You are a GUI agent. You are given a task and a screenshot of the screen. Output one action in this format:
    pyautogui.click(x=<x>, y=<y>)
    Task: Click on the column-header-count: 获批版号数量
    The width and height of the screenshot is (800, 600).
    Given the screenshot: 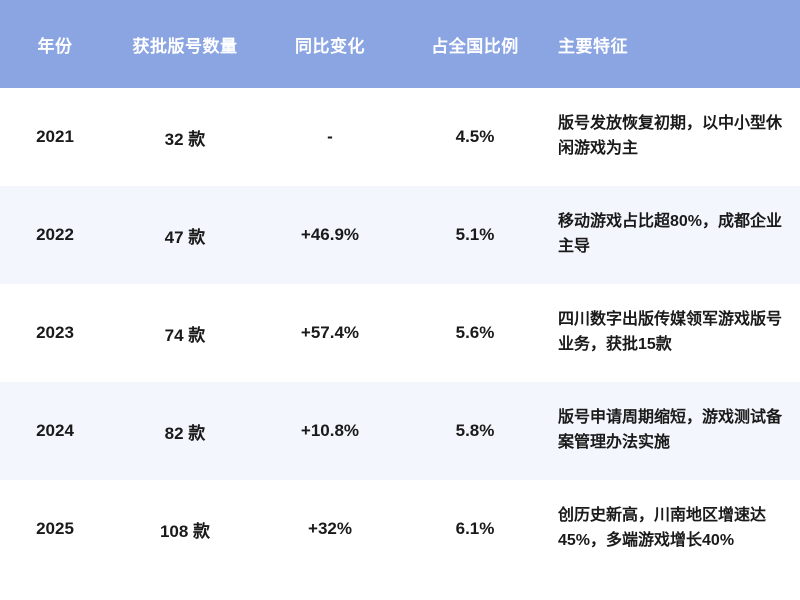 What is the action you would take?
    pyautogui.click(x=185, y=46)
    